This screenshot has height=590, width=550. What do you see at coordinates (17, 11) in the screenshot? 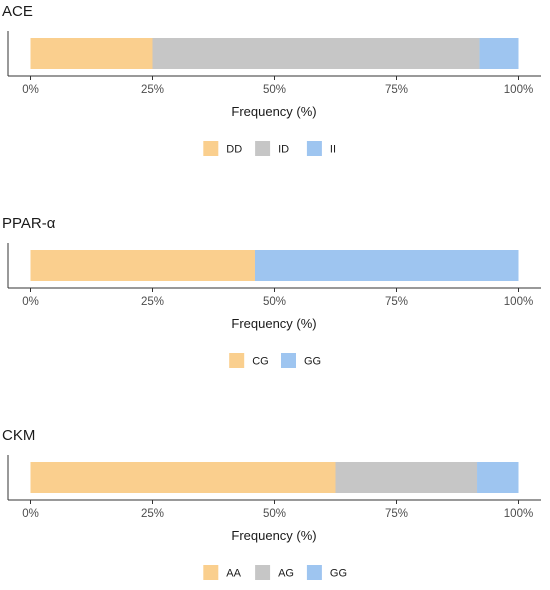
I see `chart-title: ACE` at bounding box center [17, 11].